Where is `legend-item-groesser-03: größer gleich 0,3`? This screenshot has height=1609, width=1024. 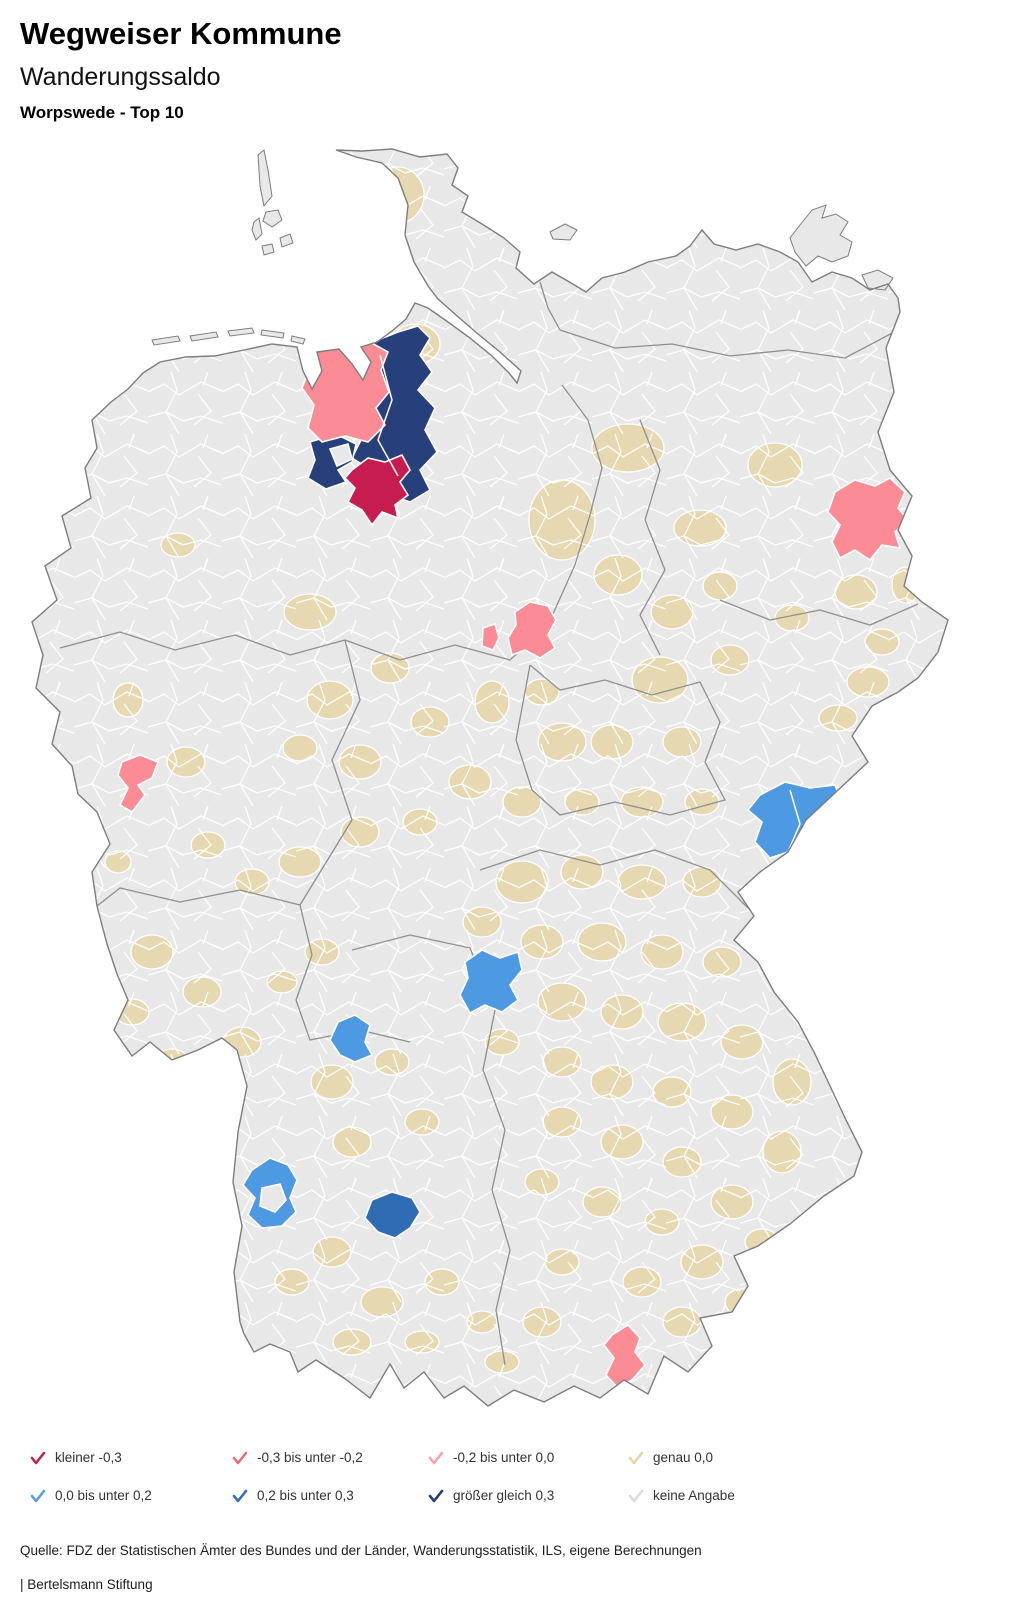 legend-item-groesser-03: größer gleich 0,3 is located at coordinates (491, 1495).